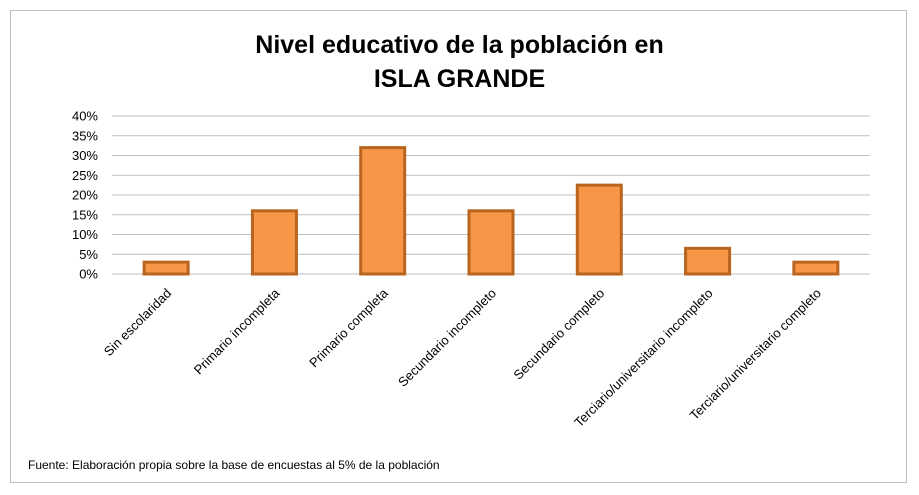 The image size is (919, 495). I want to click on chart-title-line1: Nivel educativo de la población en, so click(459, 45).